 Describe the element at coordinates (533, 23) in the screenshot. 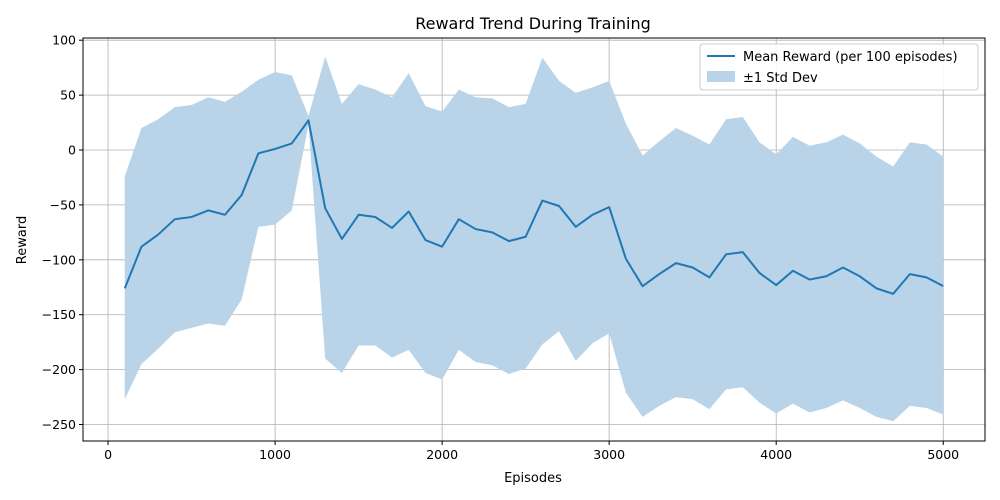

I see `chart-title: Reward Trend During Training` at that location.